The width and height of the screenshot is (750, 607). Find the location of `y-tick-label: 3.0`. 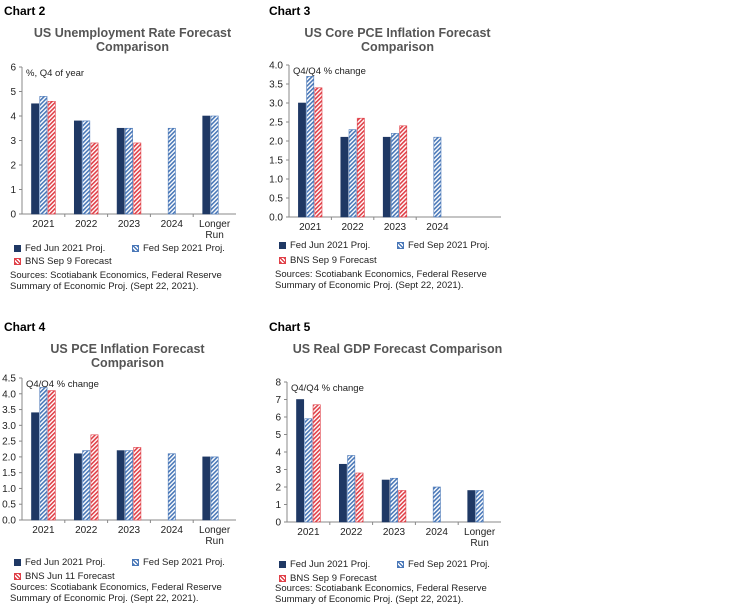

y-tick-label: 3.0 is located at coordinates (276, 104).